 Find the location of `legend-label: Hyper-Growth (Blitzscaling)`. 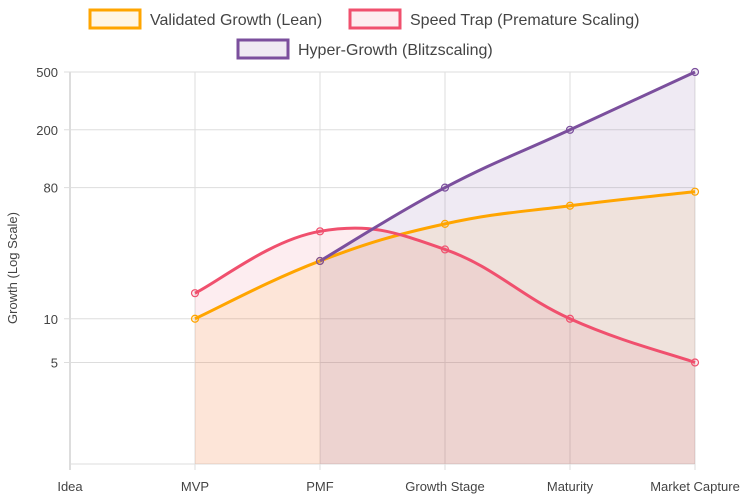

legend-label: Hyper-Growth (Blitzscaling) is located at coordinates (395, 50).